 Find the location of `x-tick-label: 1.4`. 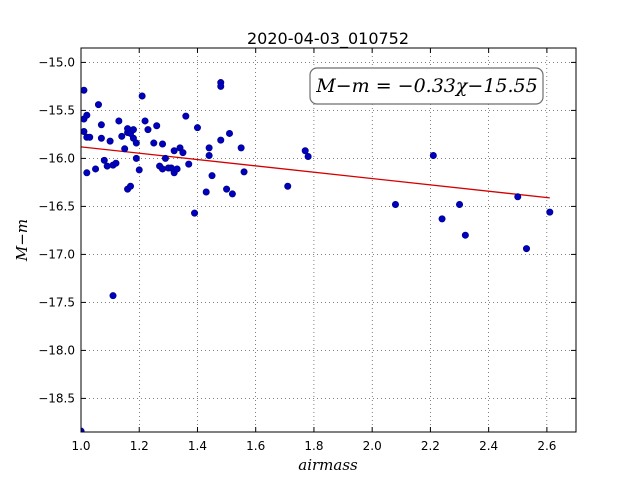

x-tick-label: 1.4 is located at coordinates (197, 446).